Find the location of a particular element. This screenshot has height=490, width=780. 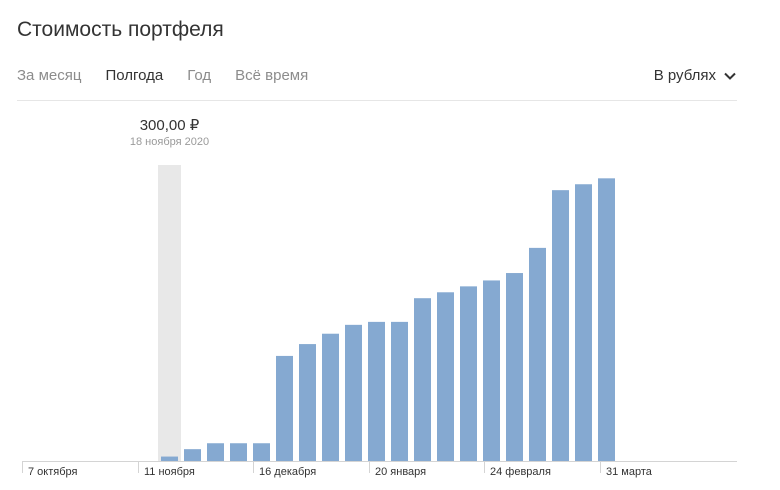

tab-half-year: Полгода is located at coordinates (134, 75).